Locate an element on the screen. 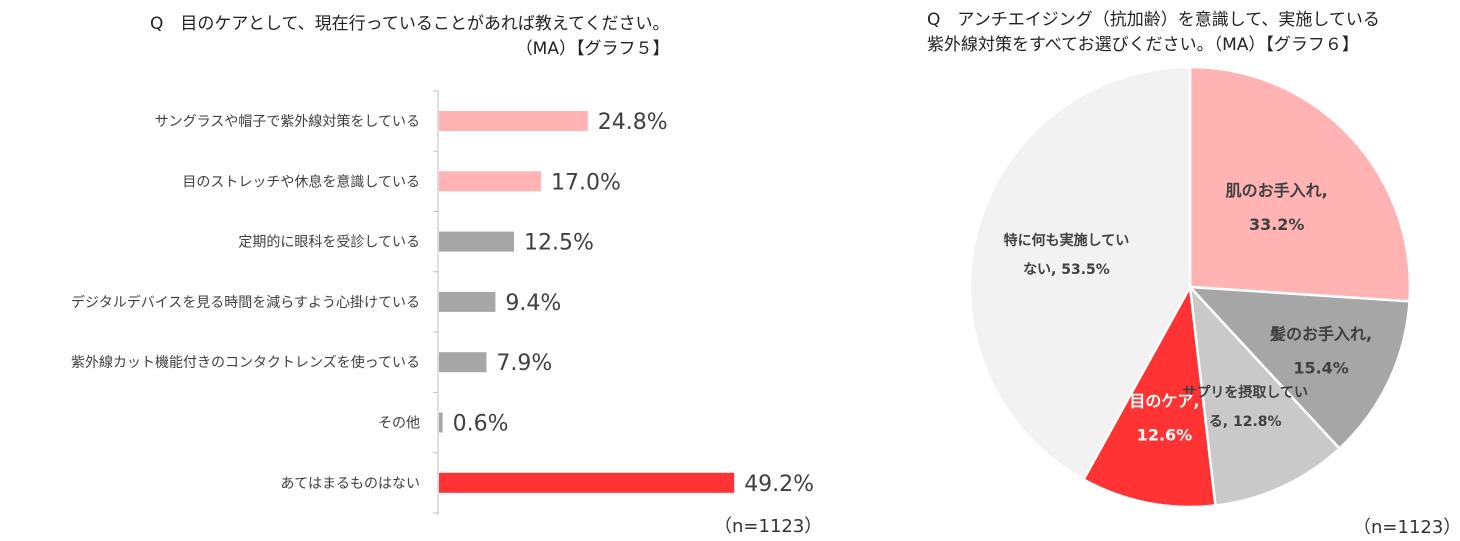 The image size is (1460, 541). data-label: 9.4% is located at coordinates (533, 303).